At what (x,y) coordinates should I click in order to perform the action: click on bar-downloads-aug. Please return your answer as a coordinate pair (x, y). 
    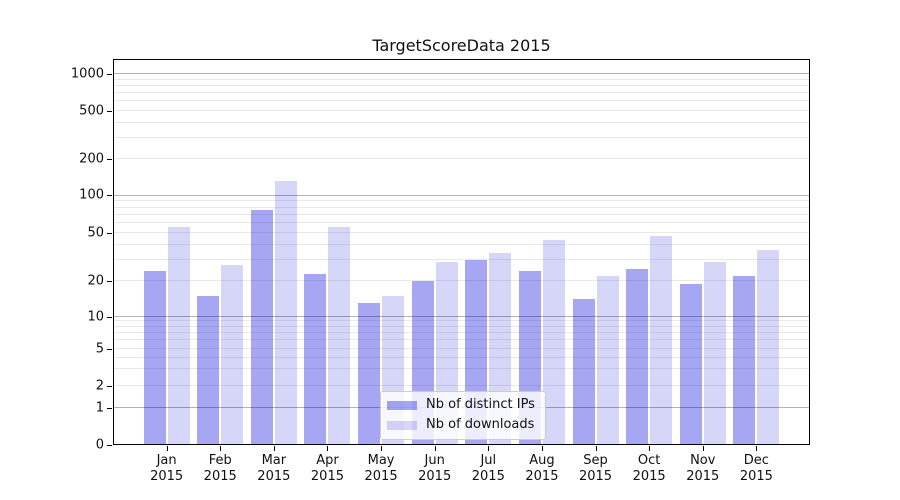
    Looking at the image, I should click on (553, 342).